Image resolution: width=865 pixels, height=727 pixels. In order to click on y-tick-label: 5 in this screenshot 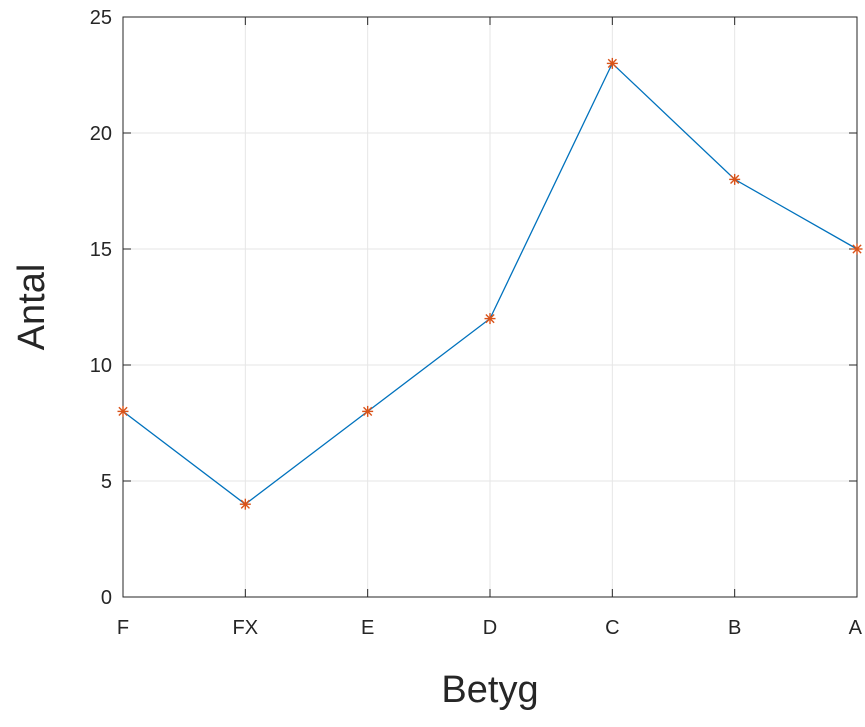, I will do `click(106, 482)`.